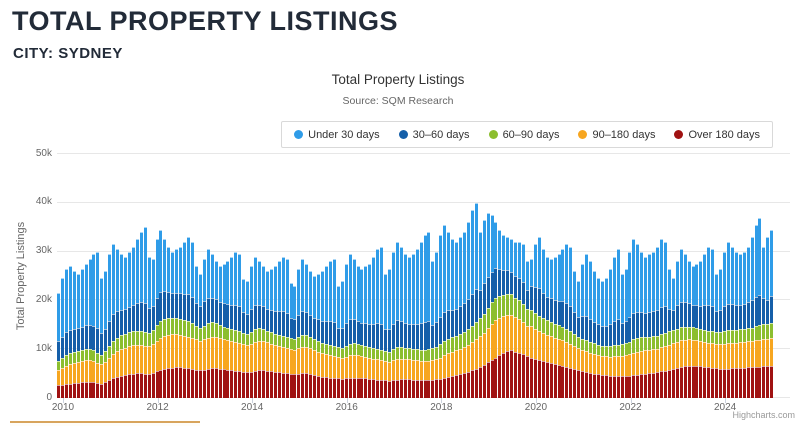  I want to click on legend-item: 60–90 days, so click(523, 135).